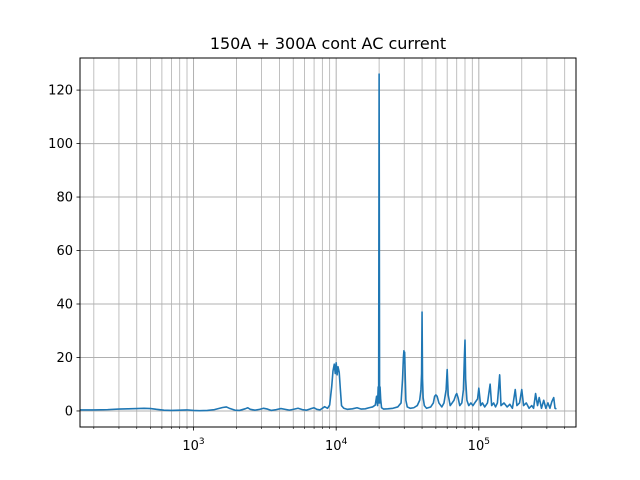 The image size is (640, 480). Describe the element at coordinates (60, 144) in the screenshot. I see `y-tick-label: 100` at that location.